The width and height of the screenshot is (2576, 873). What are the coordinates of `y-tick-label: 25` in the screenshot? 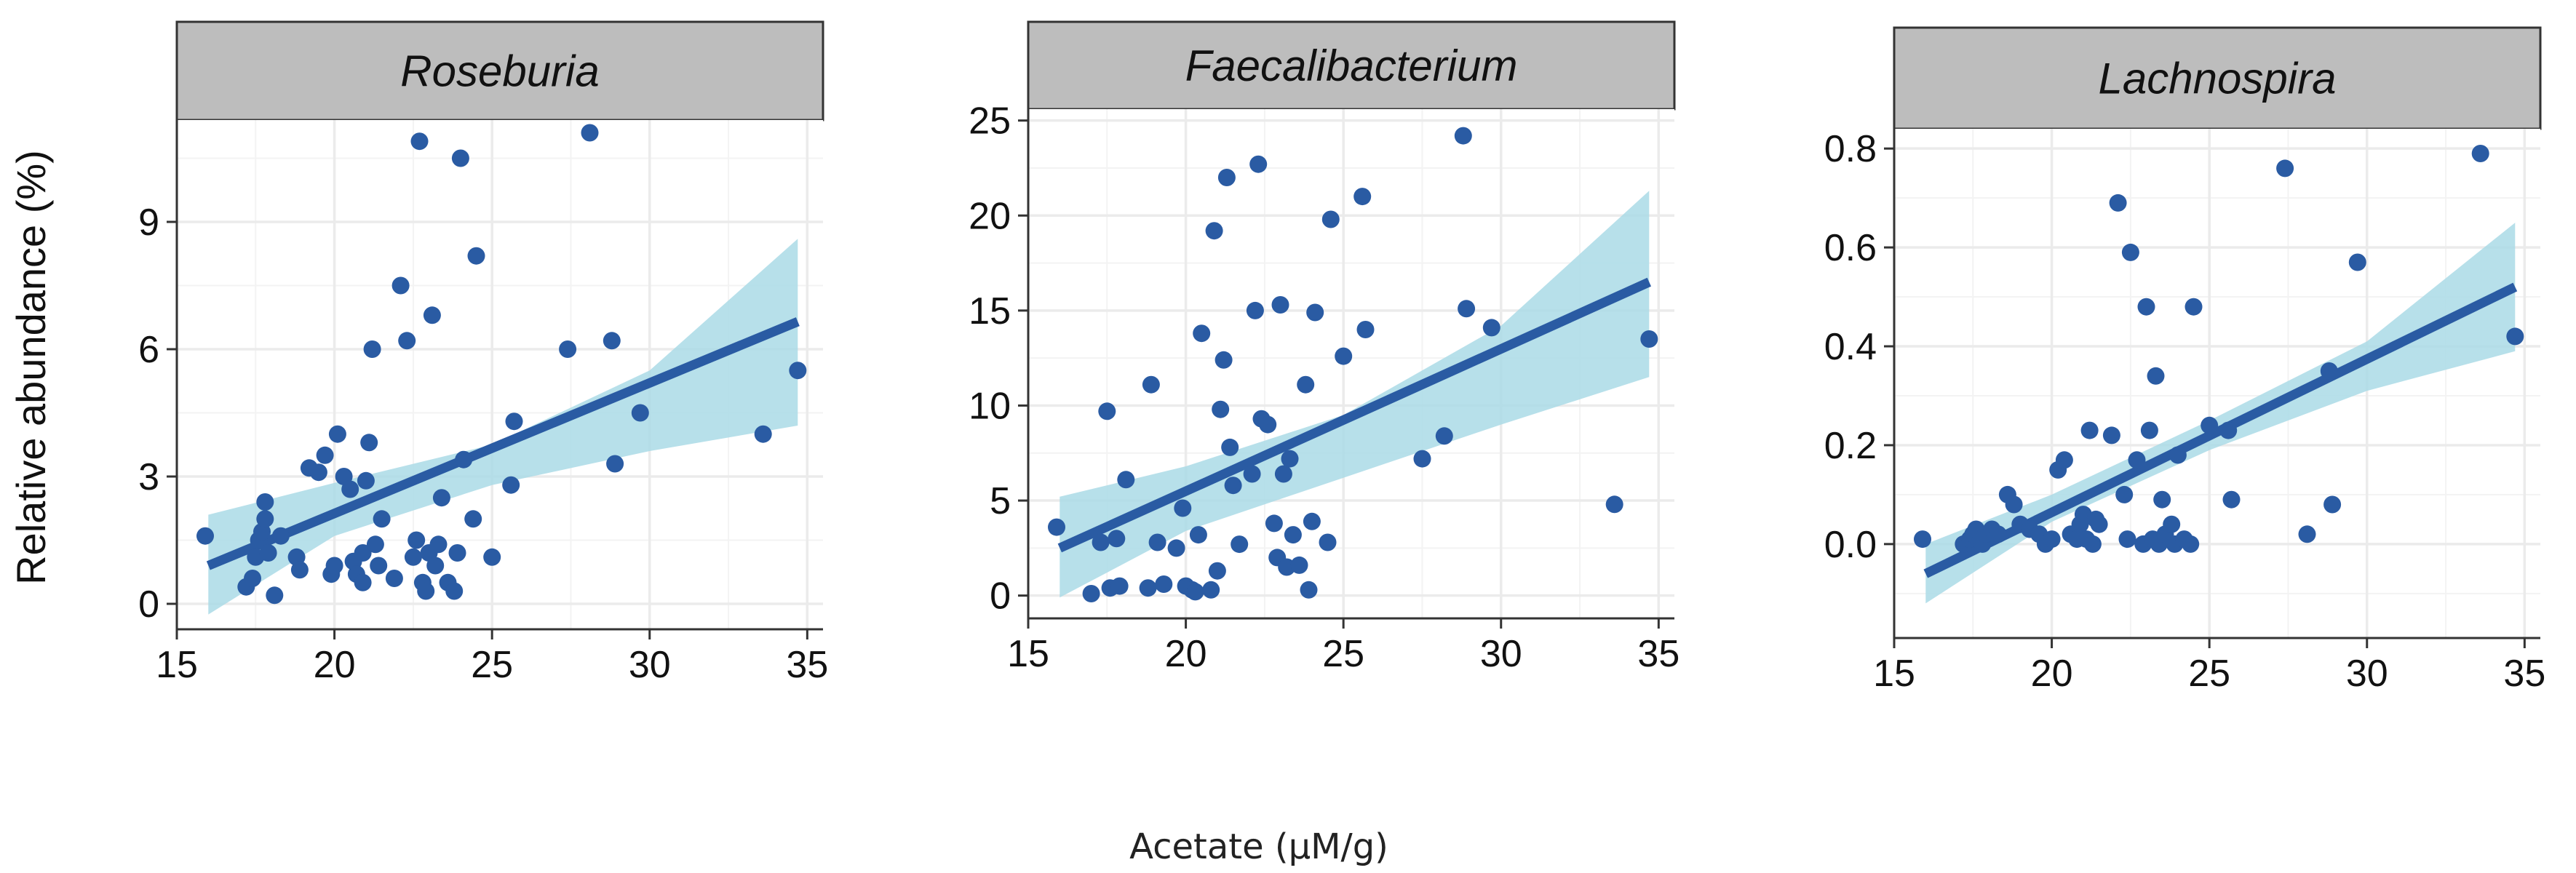 It's located at (990, 122).